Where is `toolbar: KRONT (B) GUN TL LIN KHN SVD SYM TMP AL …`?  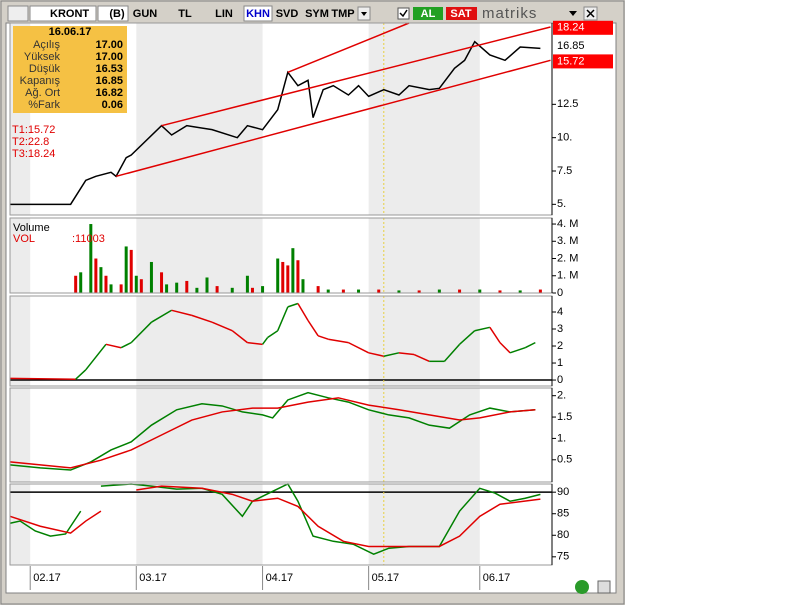 toolbar: KRONT (B) GUN TL LIN KHN SVD SYM TMP AL … is located at coordinates (302, 13).